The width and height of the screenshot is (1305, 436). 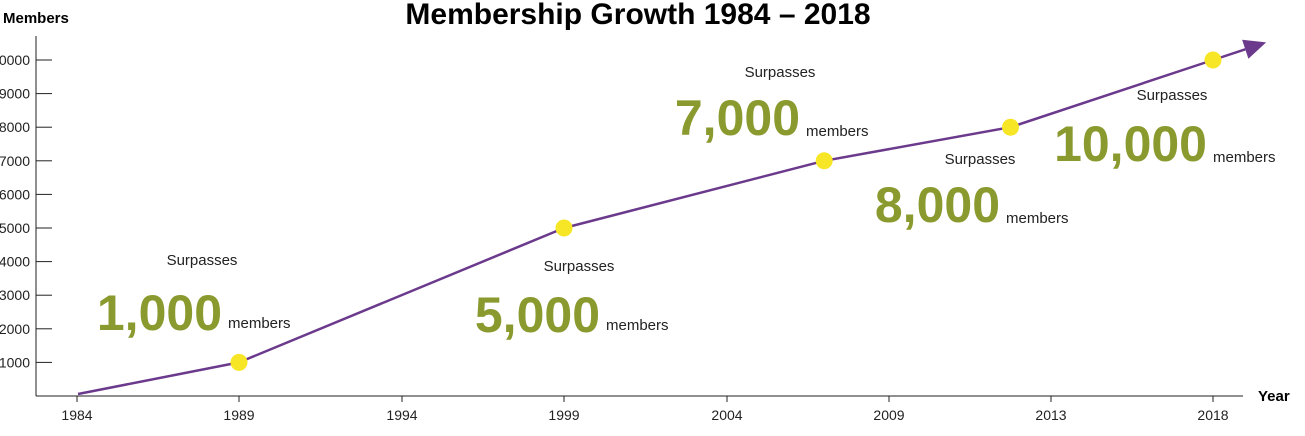 What do you see at coordinates (1254, 49) in the screenshot?
I see `series-arrowhead` at bounding box center [1254, 49].